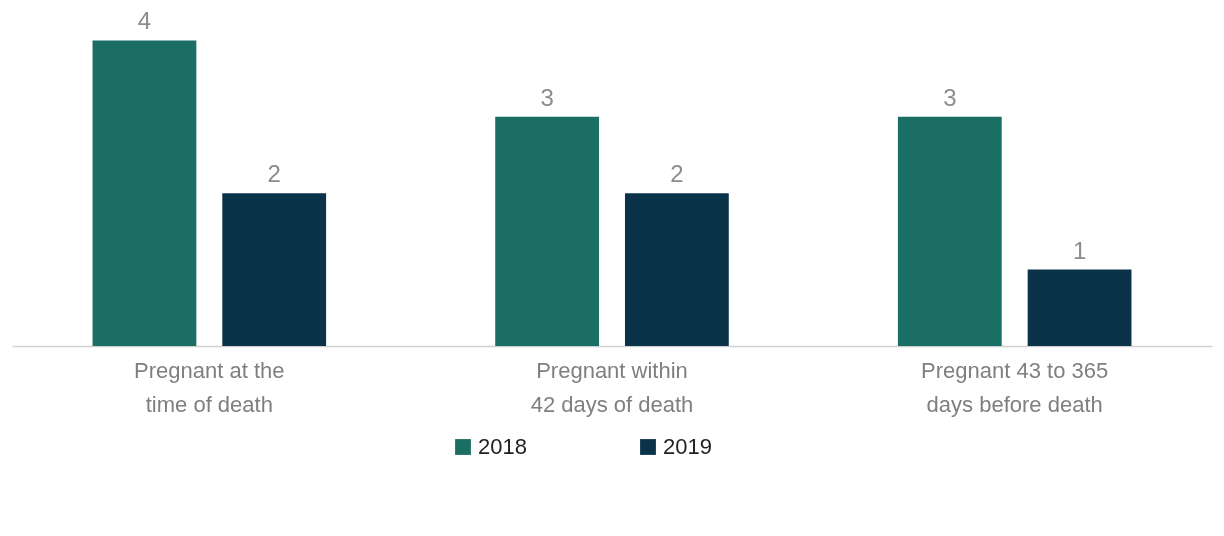  I want to click on data-label: 1, so click(1079, 250).